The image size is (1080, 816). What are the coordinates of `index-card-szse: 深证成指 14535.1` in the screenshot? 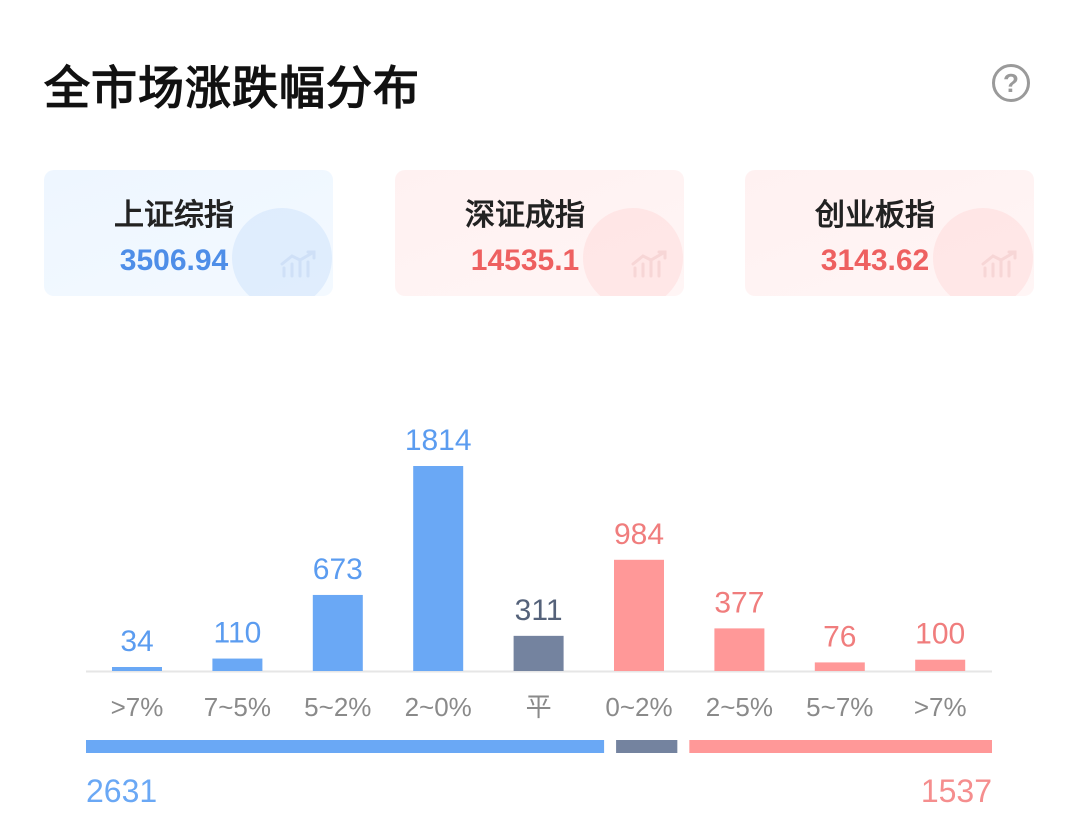 It's located at (539, 233).